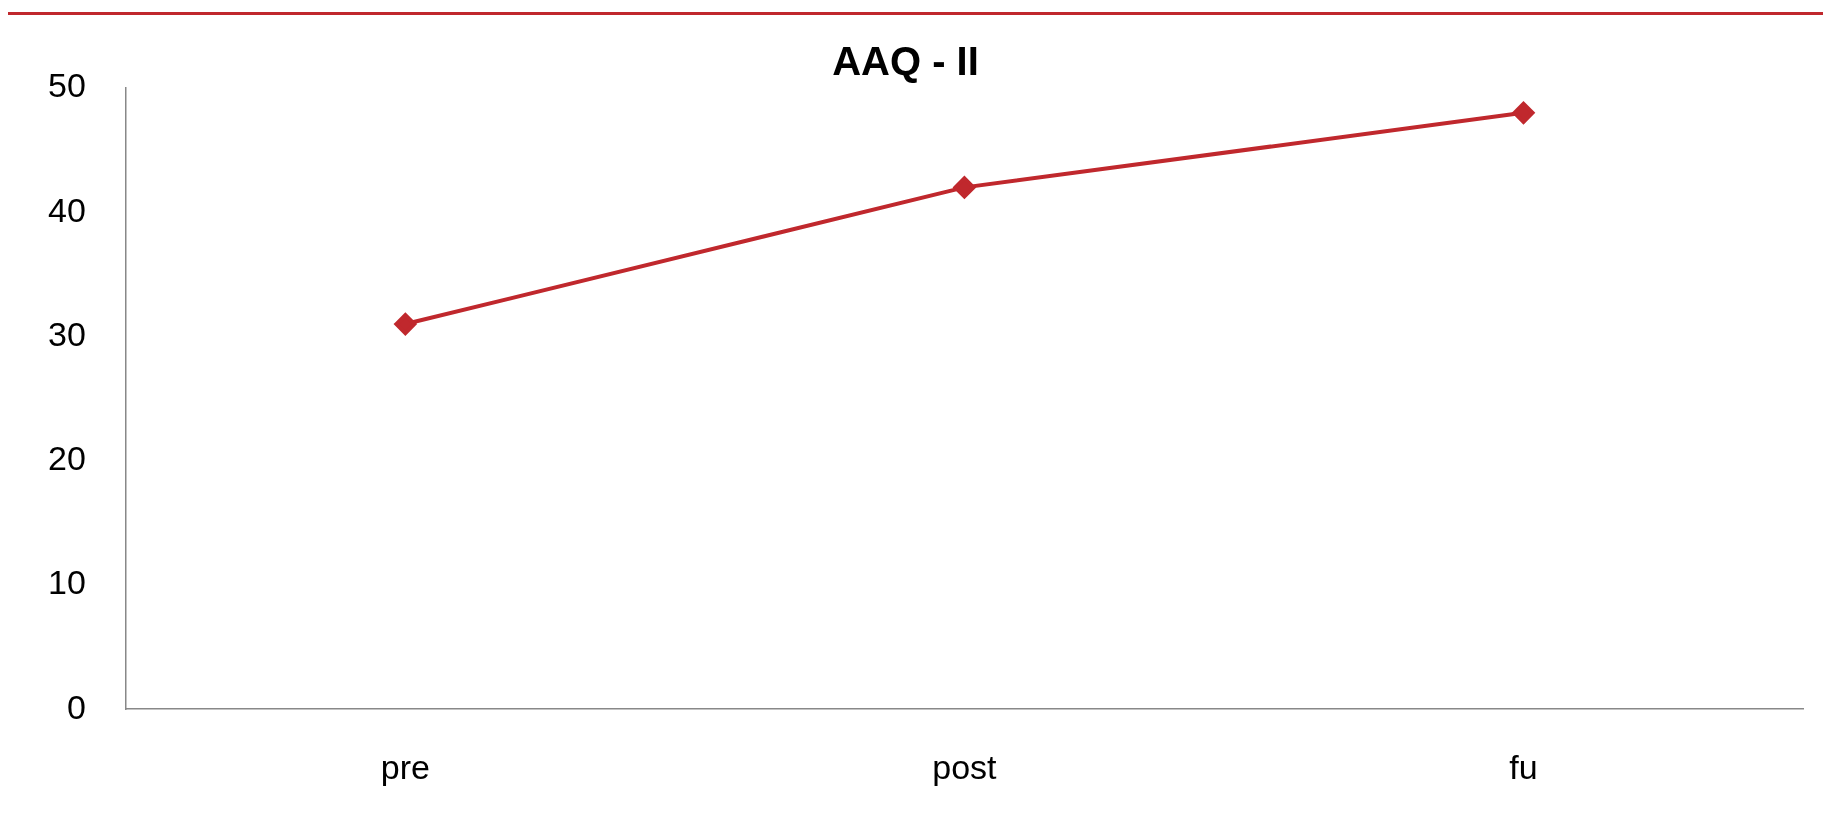  What do you see at coordinates (965, 766) in the screenshot?
I see `x-tick-label: post` at bounding box center [965, 766].